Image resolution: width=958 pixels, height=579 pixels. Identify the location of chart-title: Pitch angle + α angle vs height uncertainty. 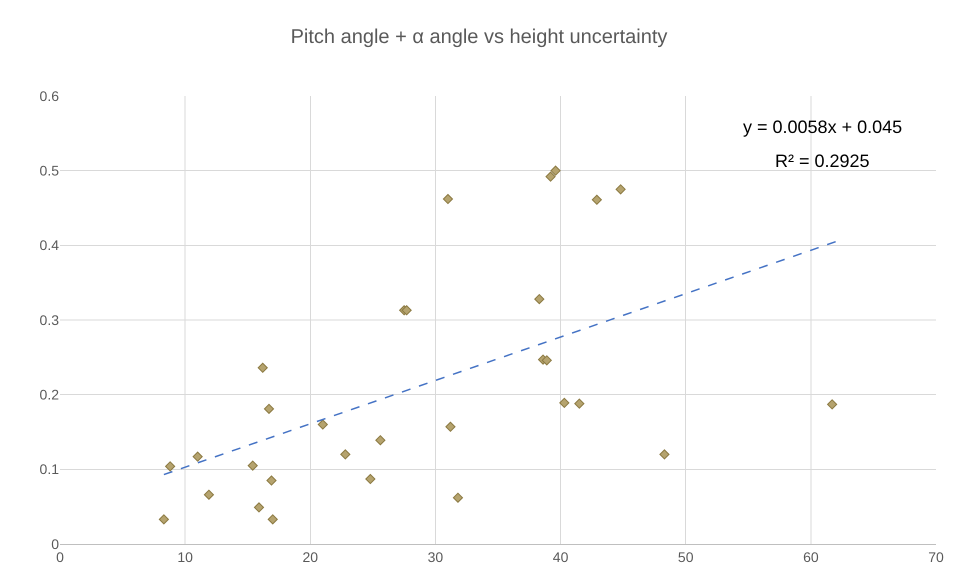
(479, 37).